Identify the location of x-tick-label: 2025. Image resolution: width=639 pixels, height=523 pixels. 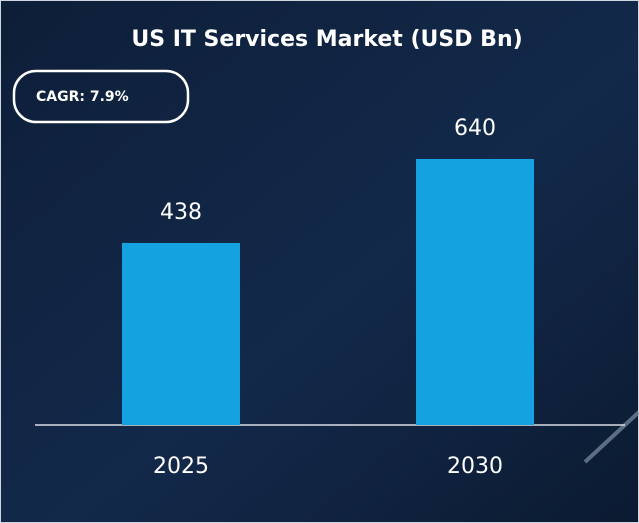
(181, 466).